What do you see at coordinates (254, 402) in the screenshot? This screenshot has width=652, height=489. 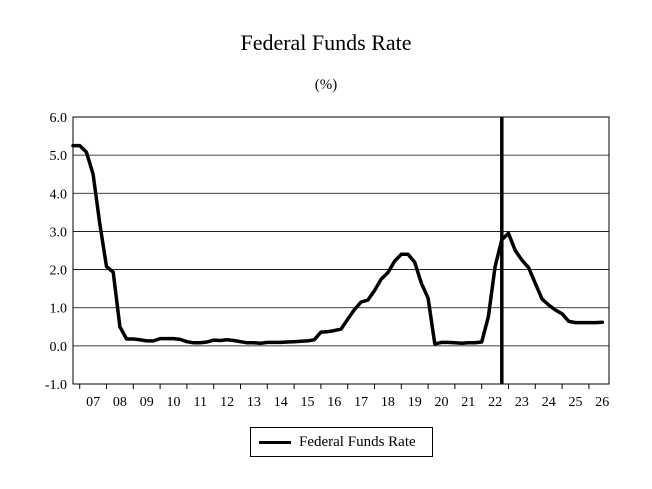 I see `x-tick-label: 13` at bounding box center [254, 402].